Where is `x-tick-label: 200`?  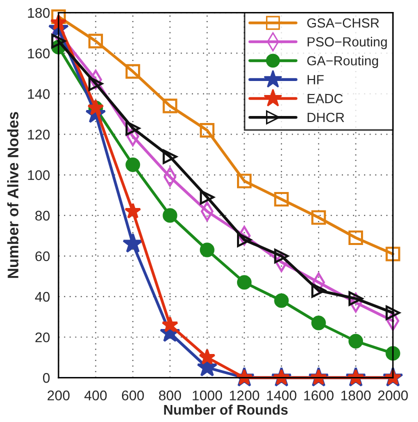 x-tick-label: 200 is located at coordinates (59, 395).